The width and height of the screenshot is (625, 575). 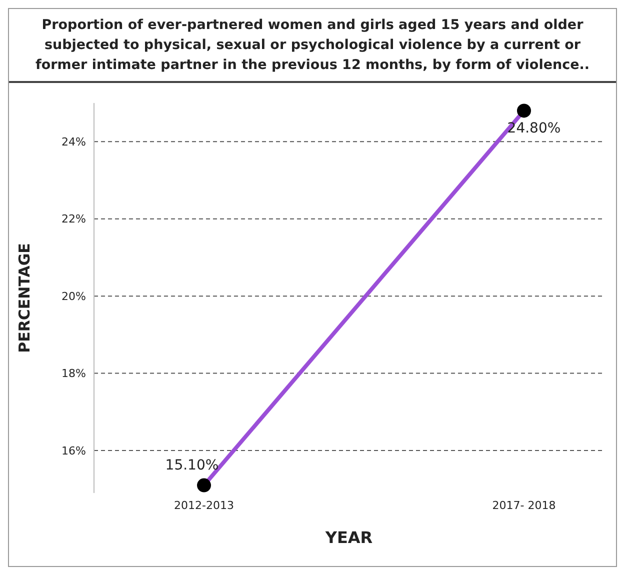 I want to click on chart-title: Proportion of ever-partnered women and girls aged 15 years and older subjected to physical, sexual or psychological violence by a current or former intimate partner in the previous 12 months, by form of violence.., so click(x=312, y=46).